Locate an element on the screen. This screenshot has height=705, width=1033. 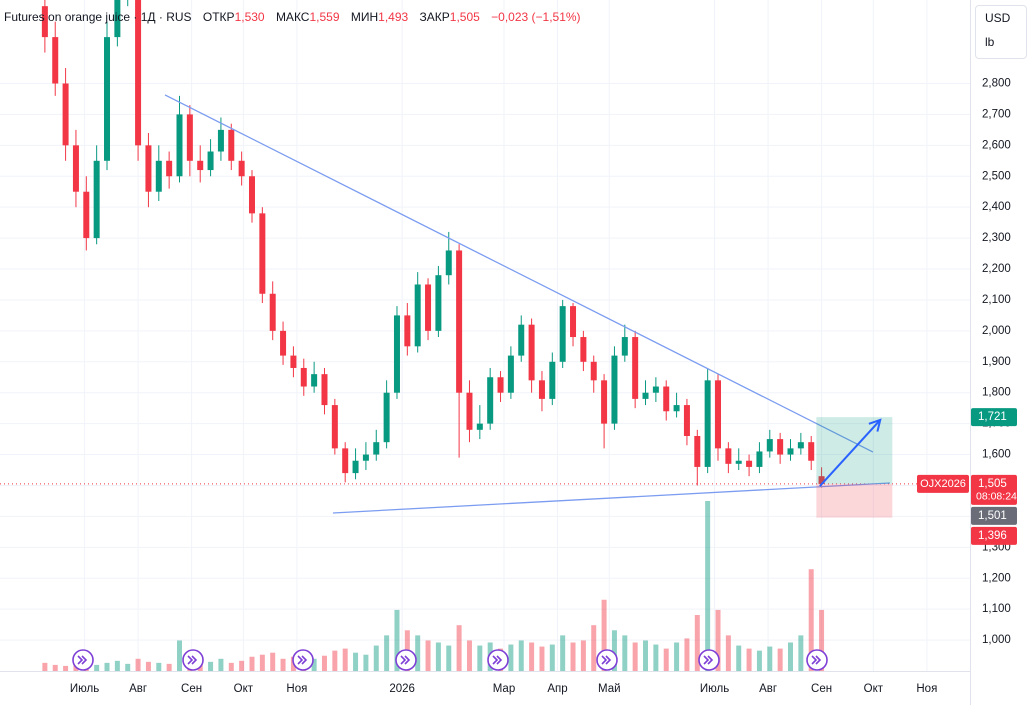
symbol-title: Futures on orange juice · 1Д · RUS is located at coordinates (98, 17).